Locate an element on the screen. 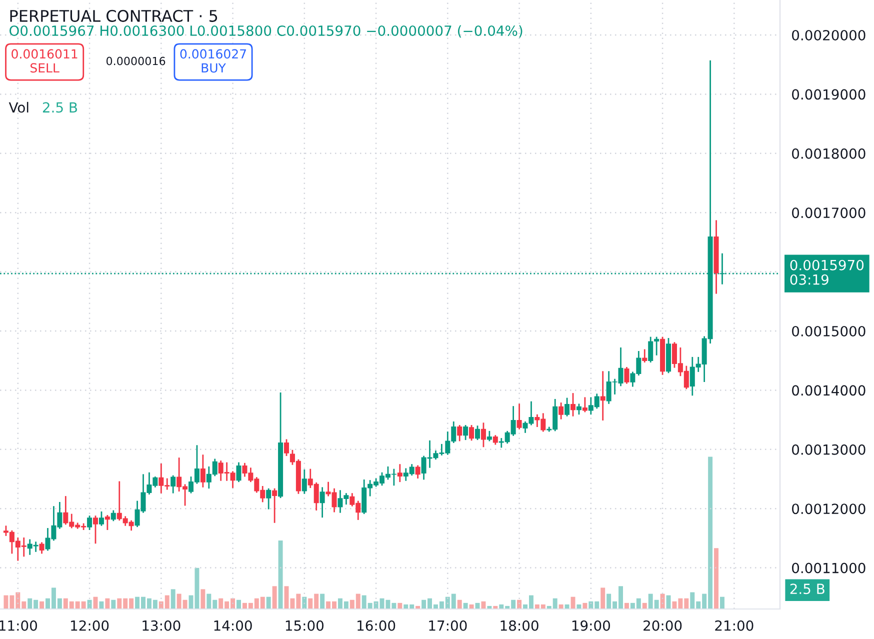  y-tick-label: 0.0017000 is located at coordinates (829, 213).